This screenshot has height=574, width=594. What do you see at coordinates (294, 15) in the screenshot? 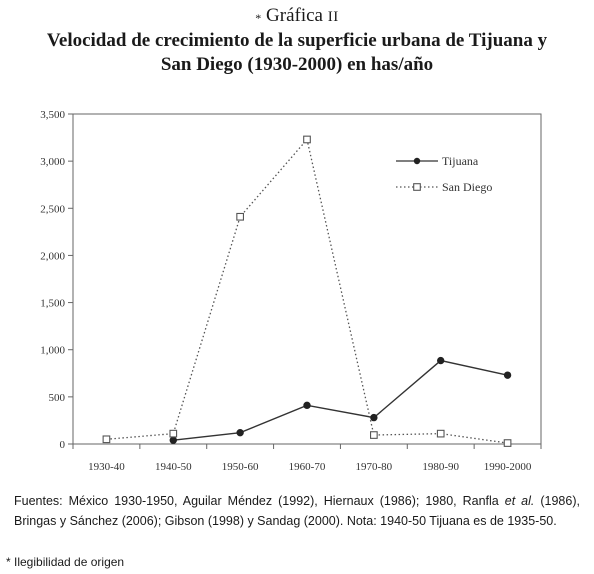
I see `figure-label-text: Gráfica` at bounding box center [294, 15].